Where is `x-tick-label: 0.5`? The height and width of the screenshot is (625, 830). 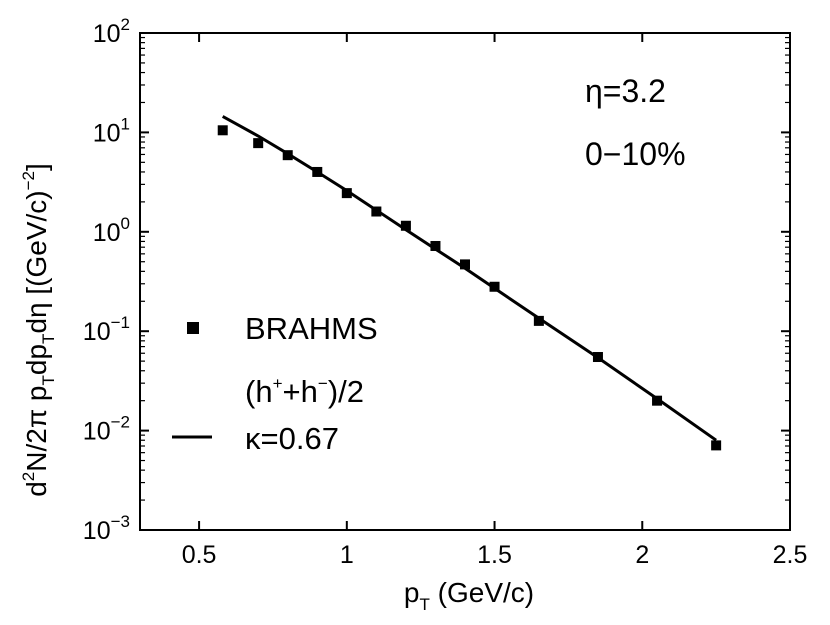
x-tick-label: 0.5 is located at coordinates (199, 555).